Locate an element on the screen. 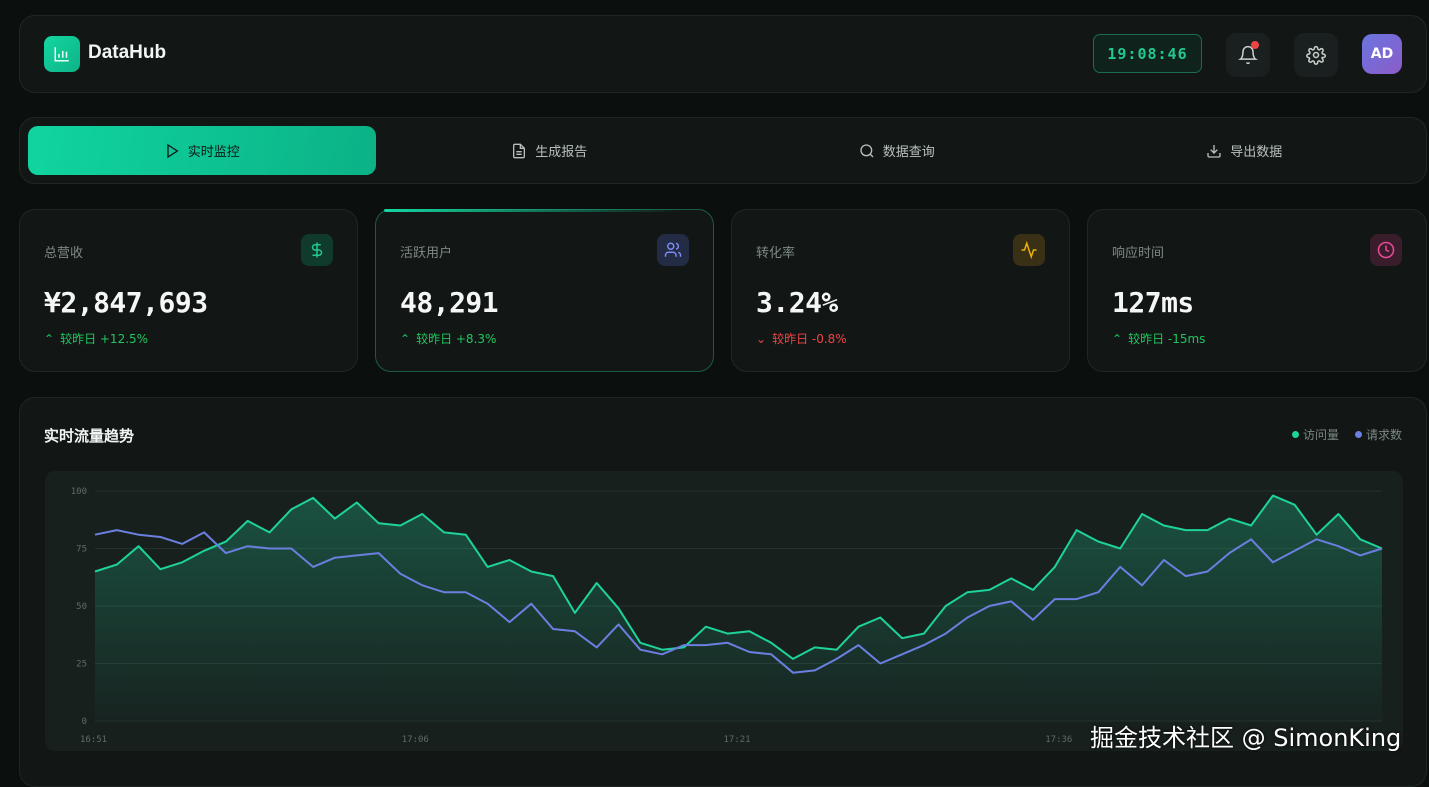  search-icon is located at coordinates (867, 151).